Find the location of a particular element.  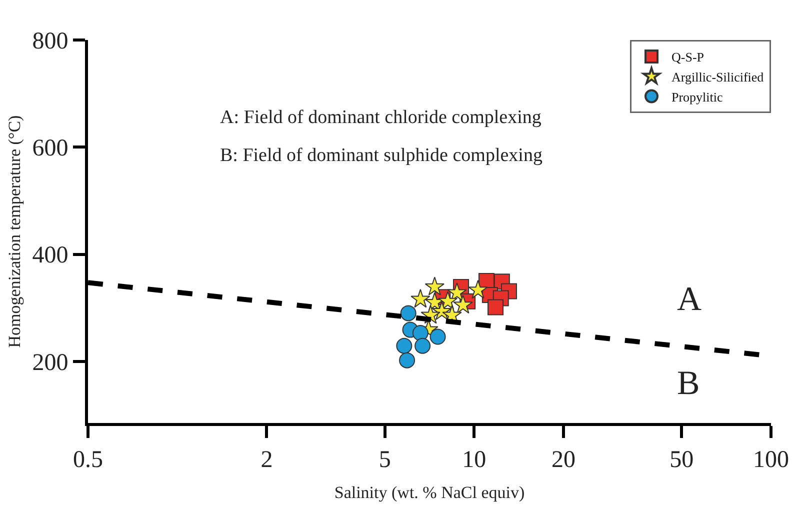

y-axis-title: Homogenization temperature (°C) is located at coordinates (14, 231).